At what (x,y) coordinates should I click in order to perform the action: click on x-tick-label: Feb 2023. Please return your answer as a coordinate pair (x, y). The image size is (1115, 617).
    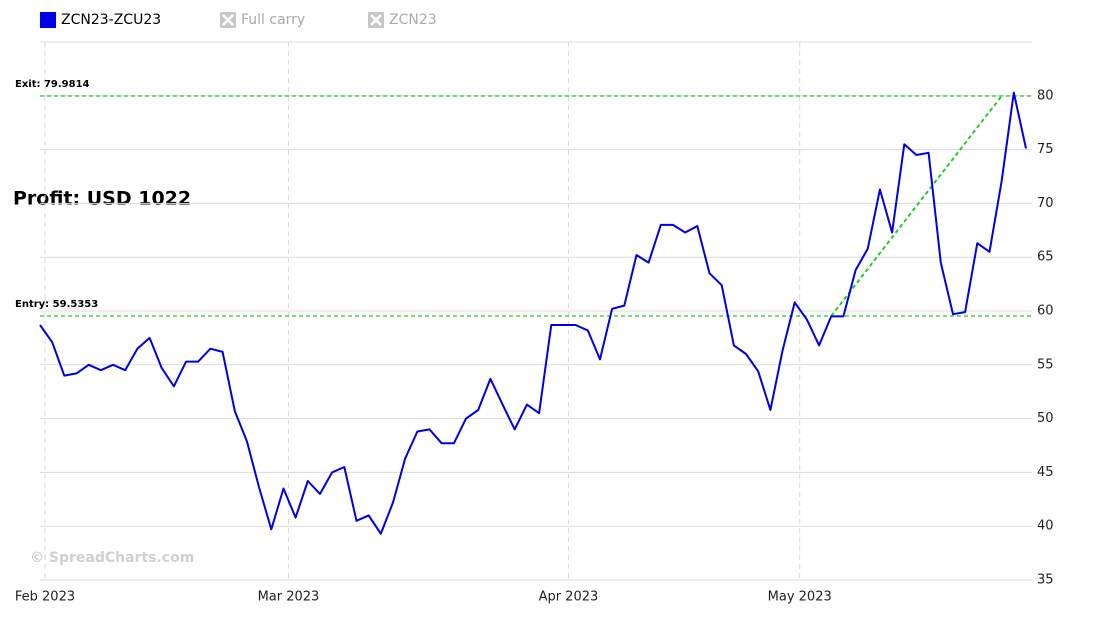
    Looking at the image, I should click on (45, 597).